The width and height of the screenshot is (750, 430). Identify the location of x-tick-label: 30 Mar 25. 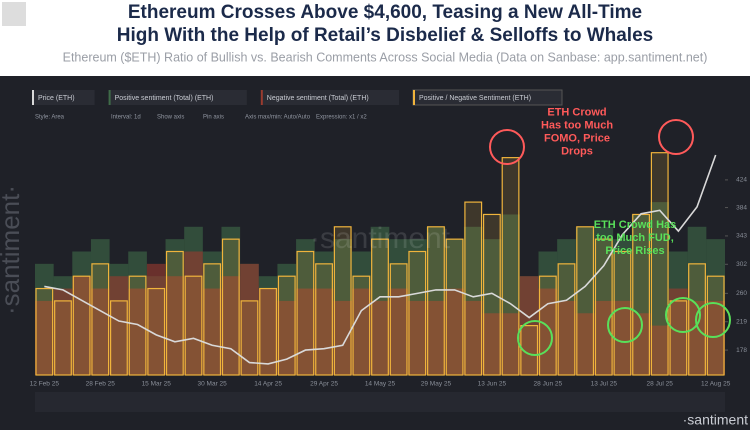
(213, 384).